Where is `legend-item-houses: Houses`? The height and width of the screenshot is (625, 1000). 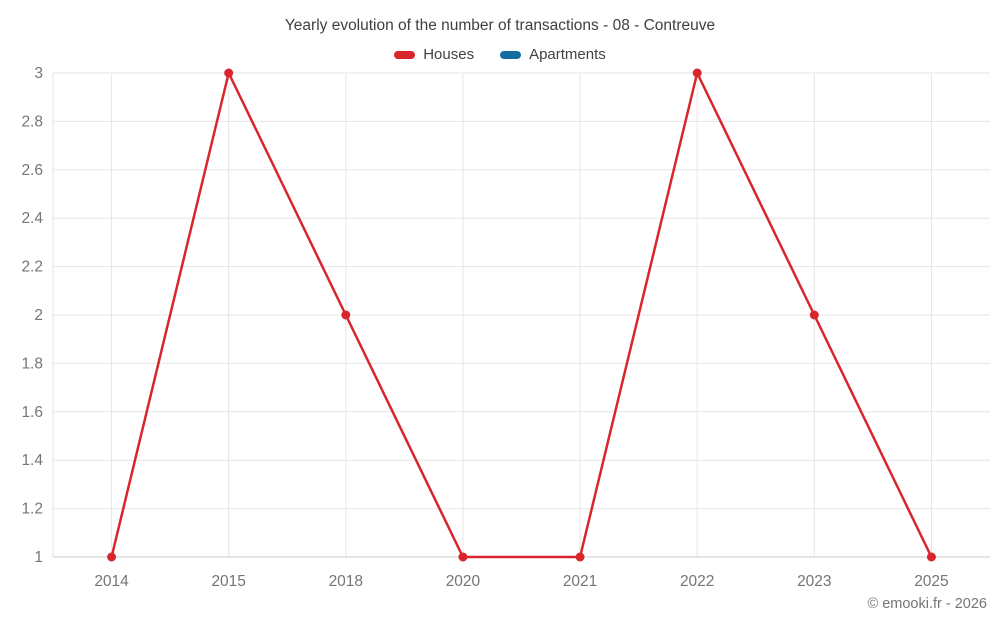 legend-item-houses: Houses is located at coordinates (434, 54).